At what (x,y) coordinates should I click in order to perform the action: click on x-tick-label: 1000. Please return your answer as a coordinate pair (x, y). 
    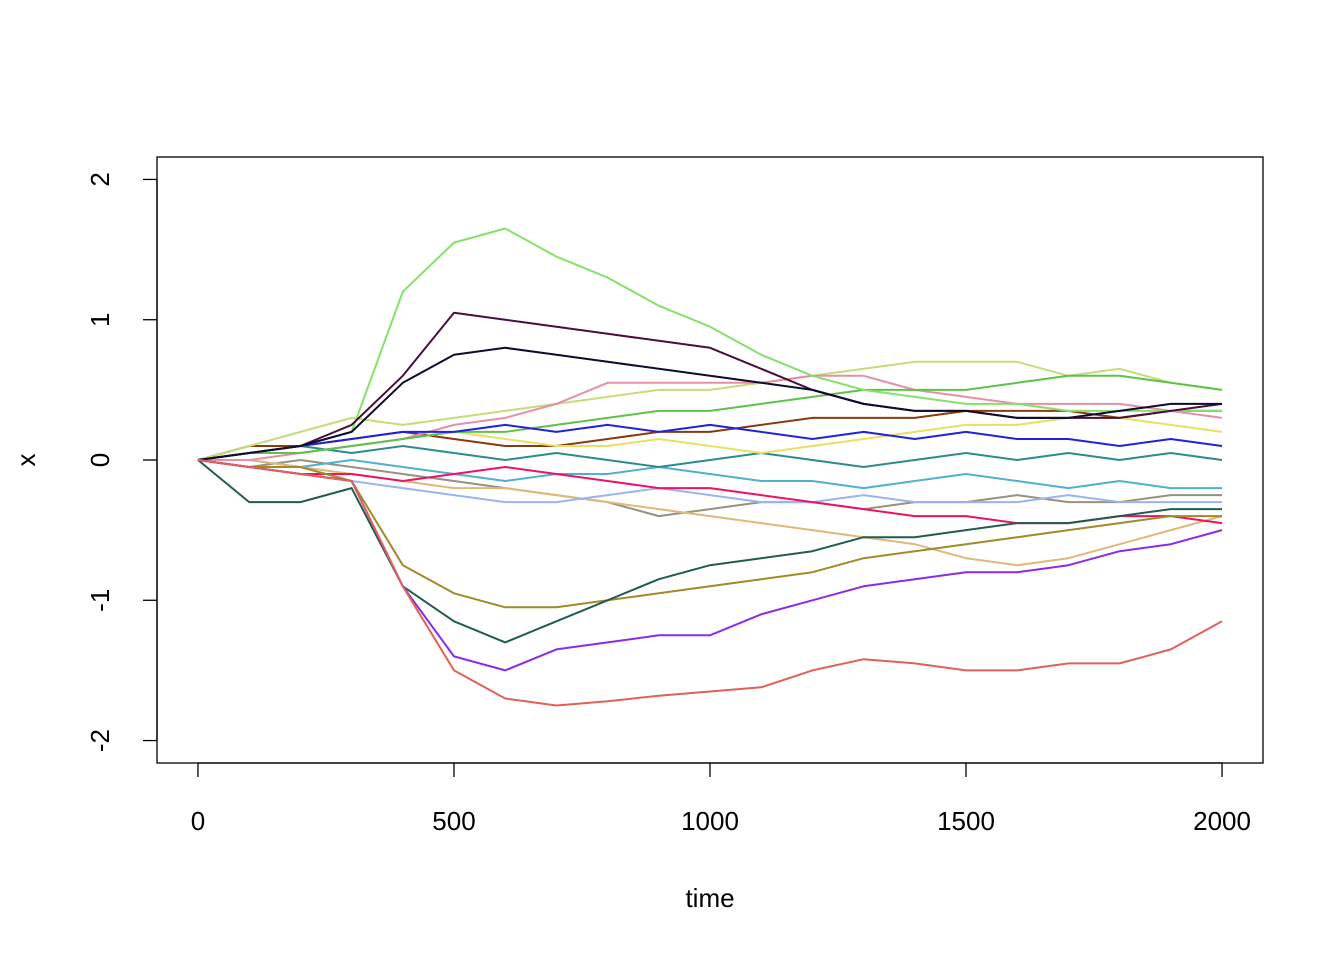
    Looking at the image, I should click on (710, 821).